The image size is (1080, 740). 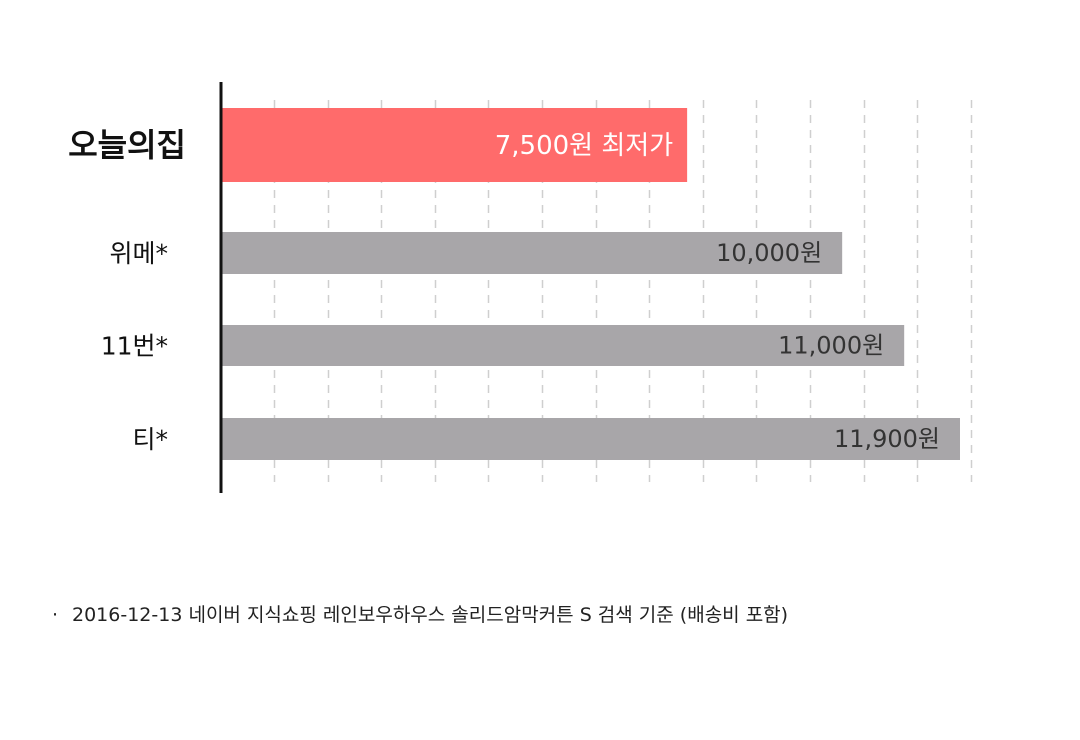 I want to click on bar-value-label-3: 11,000원, so click(x=831, y=346).